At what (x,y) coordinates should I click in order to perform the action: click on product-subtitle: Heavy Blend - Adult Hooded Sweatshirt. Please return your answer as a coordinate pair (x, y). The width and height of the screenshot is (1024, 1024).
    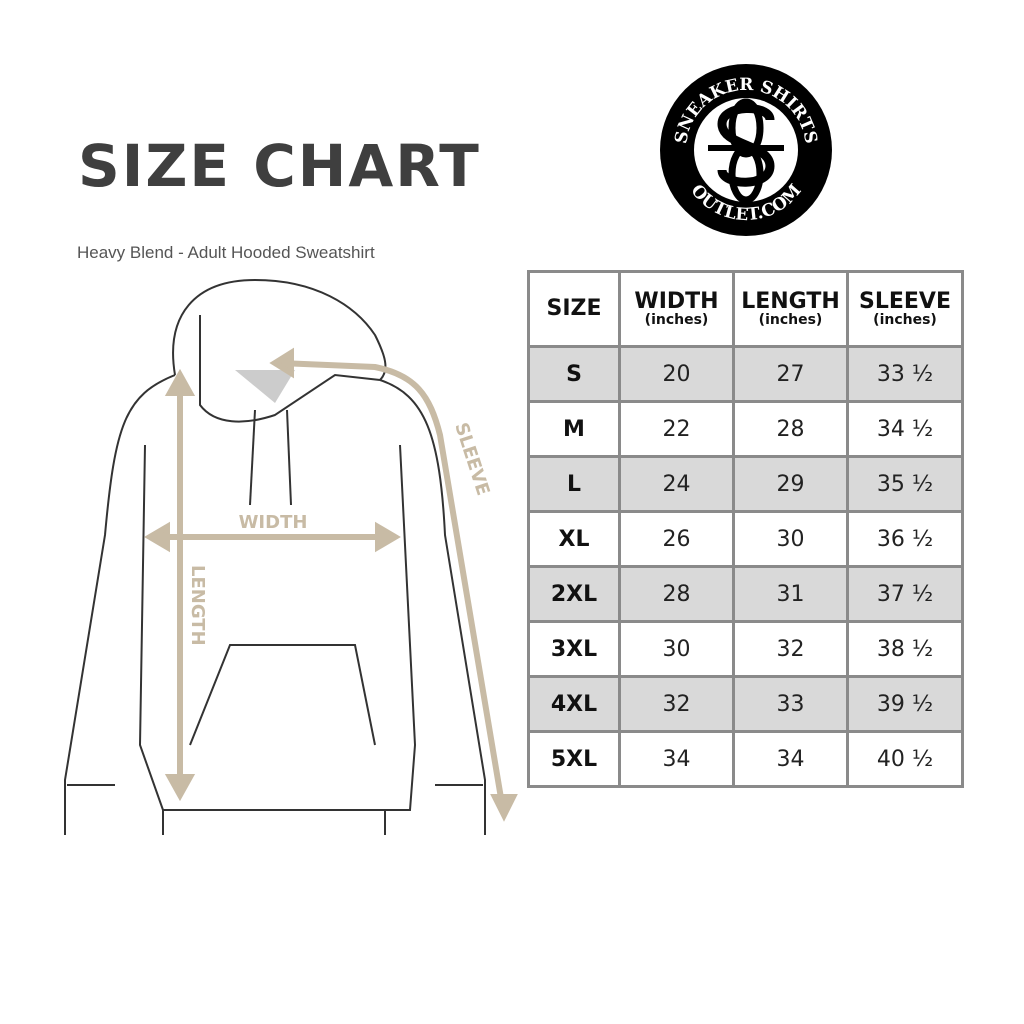
    Looking at the image, I should click on (226, 252).